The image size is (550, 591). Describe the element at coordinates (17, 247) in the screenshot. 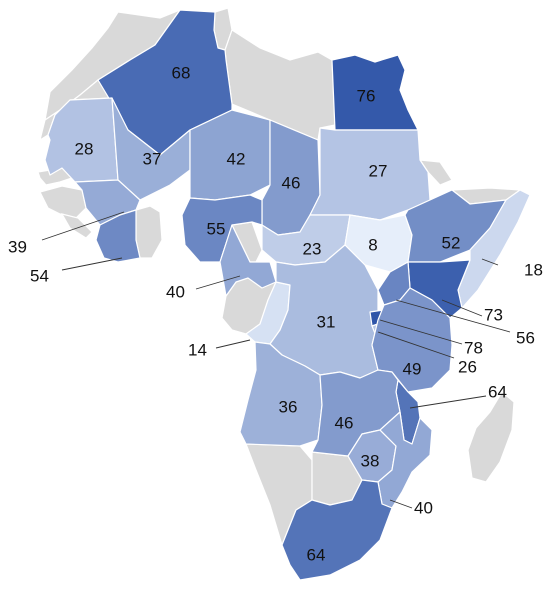

I see `label-39: 39` at that location.